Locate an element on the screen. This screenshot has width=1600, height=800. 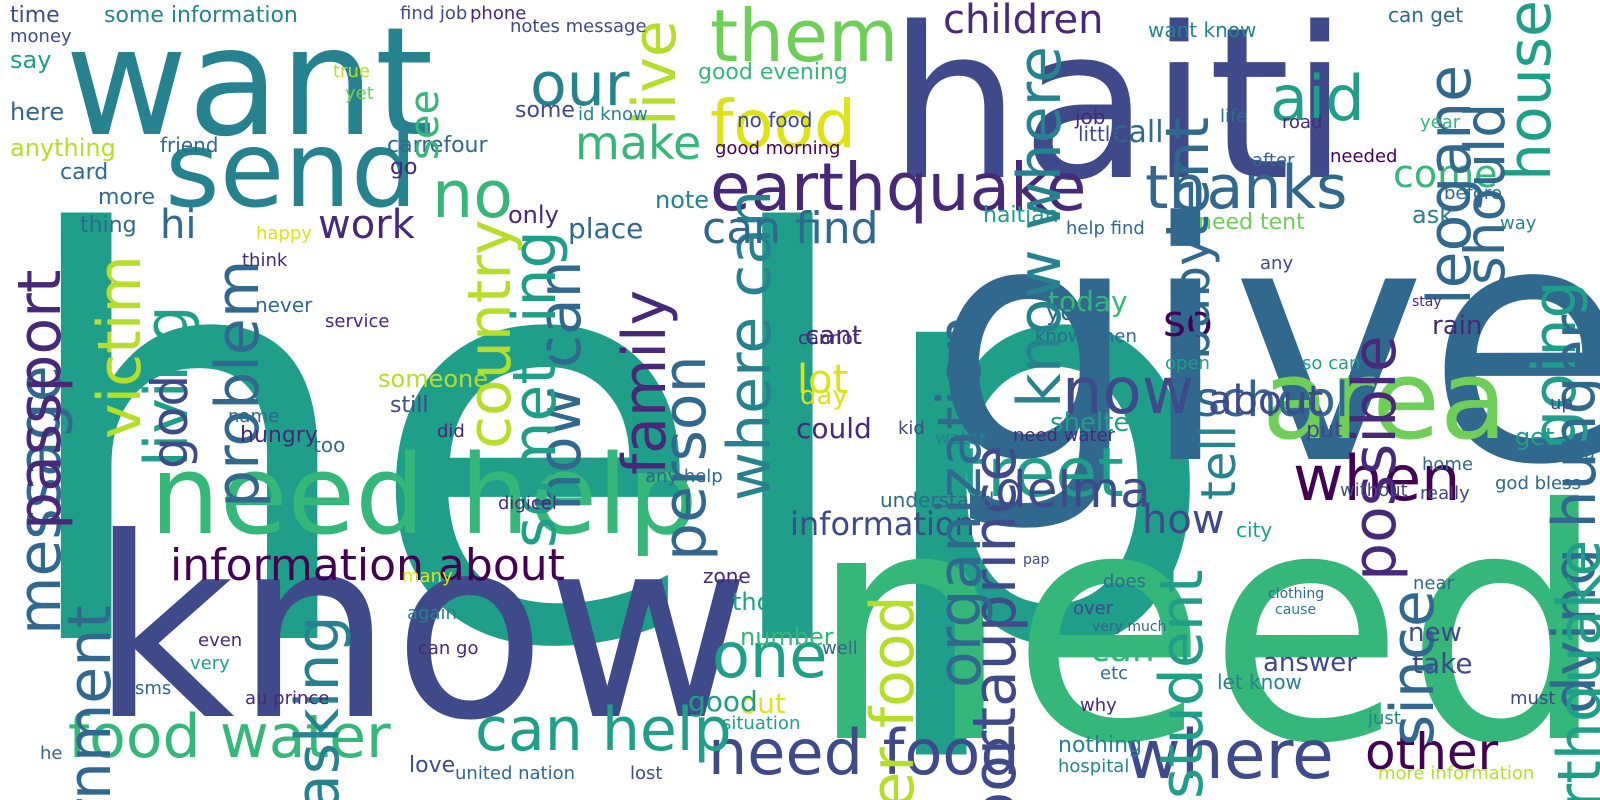
word-where: where is located at coordinates (1229, 755).